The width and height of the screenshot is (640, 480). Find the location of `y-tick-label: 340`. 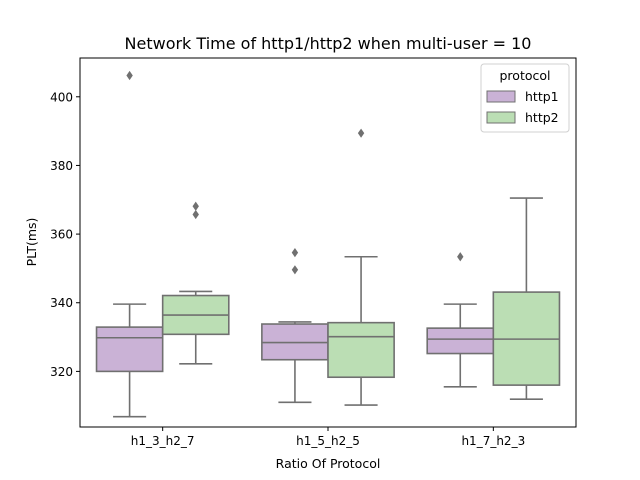

y-tick-label: 340 is located at coordinates (61, 303).